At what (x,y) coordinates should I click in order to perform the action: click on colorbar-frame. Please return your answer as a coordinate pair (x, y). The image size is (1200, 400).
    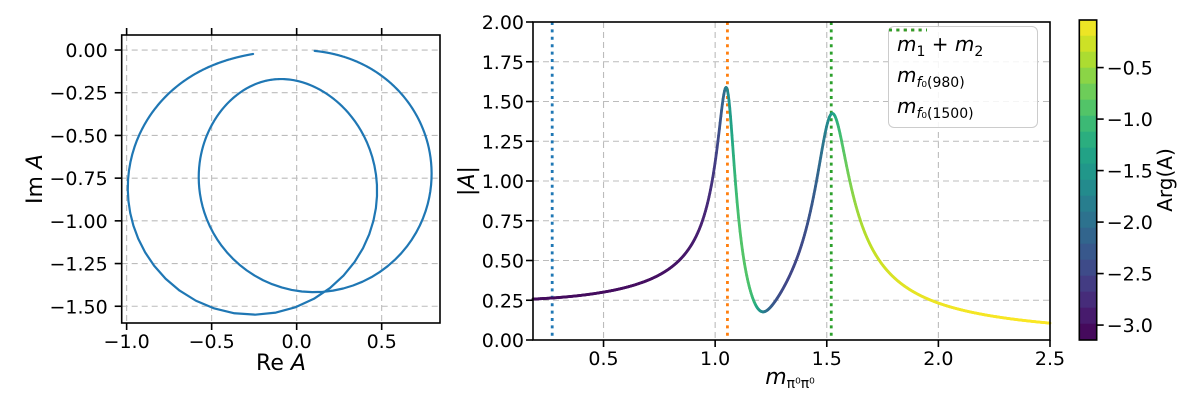
    Looking at the image, I should click on (1088, 180).